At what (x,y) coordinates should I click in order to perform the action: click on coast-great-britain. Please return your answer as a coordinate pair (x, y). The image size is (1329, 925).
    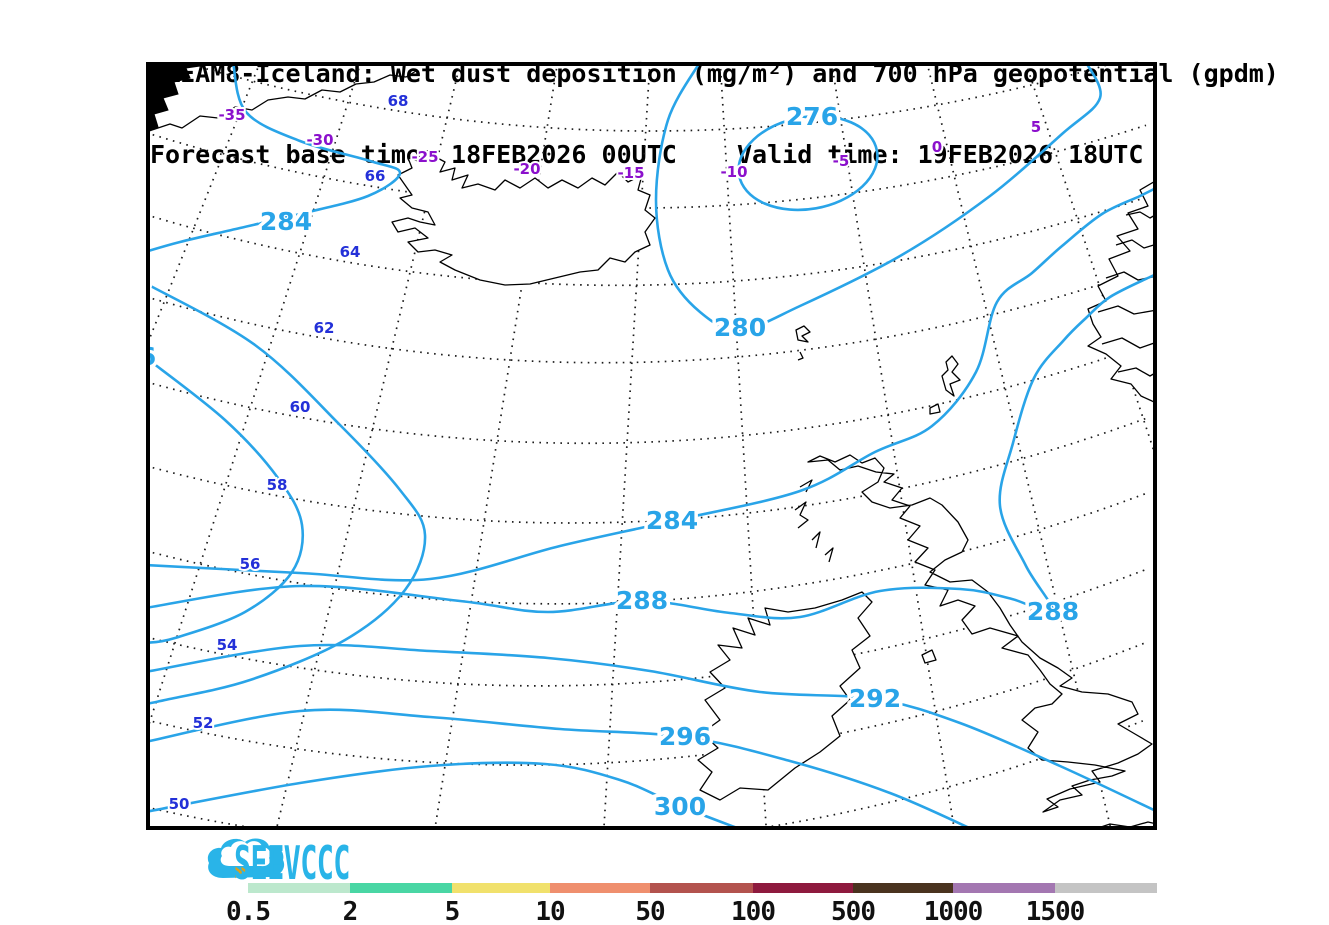
    Looking at the image, I should click on (980, 633).